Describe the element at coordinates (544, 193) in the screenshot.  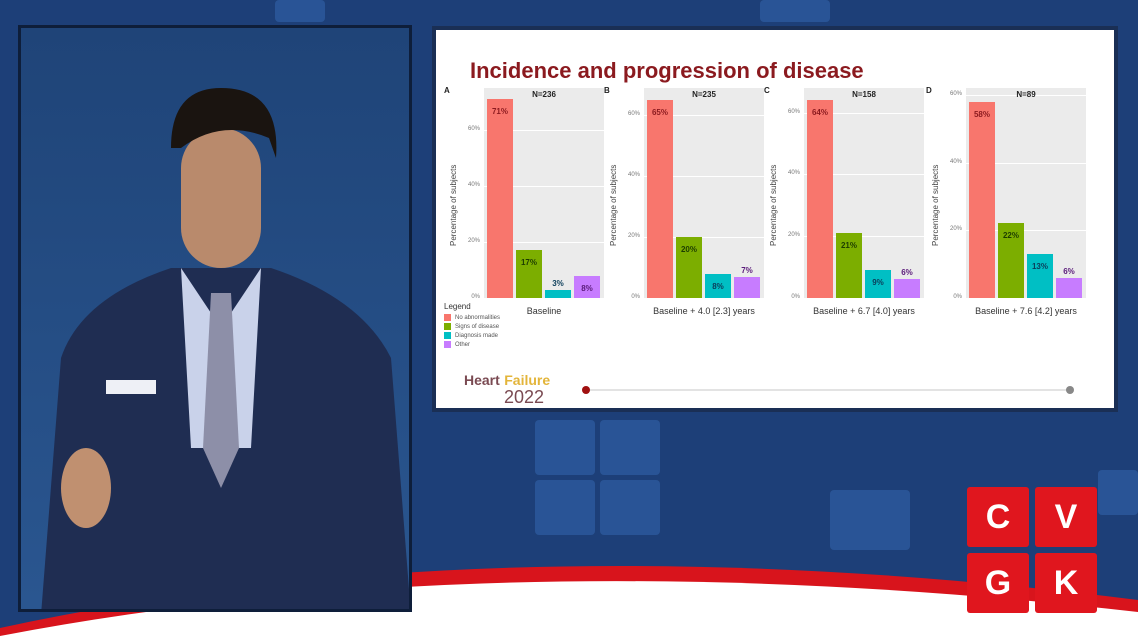
I see `plot-area: 71% 17% 3% 8%` at that location.